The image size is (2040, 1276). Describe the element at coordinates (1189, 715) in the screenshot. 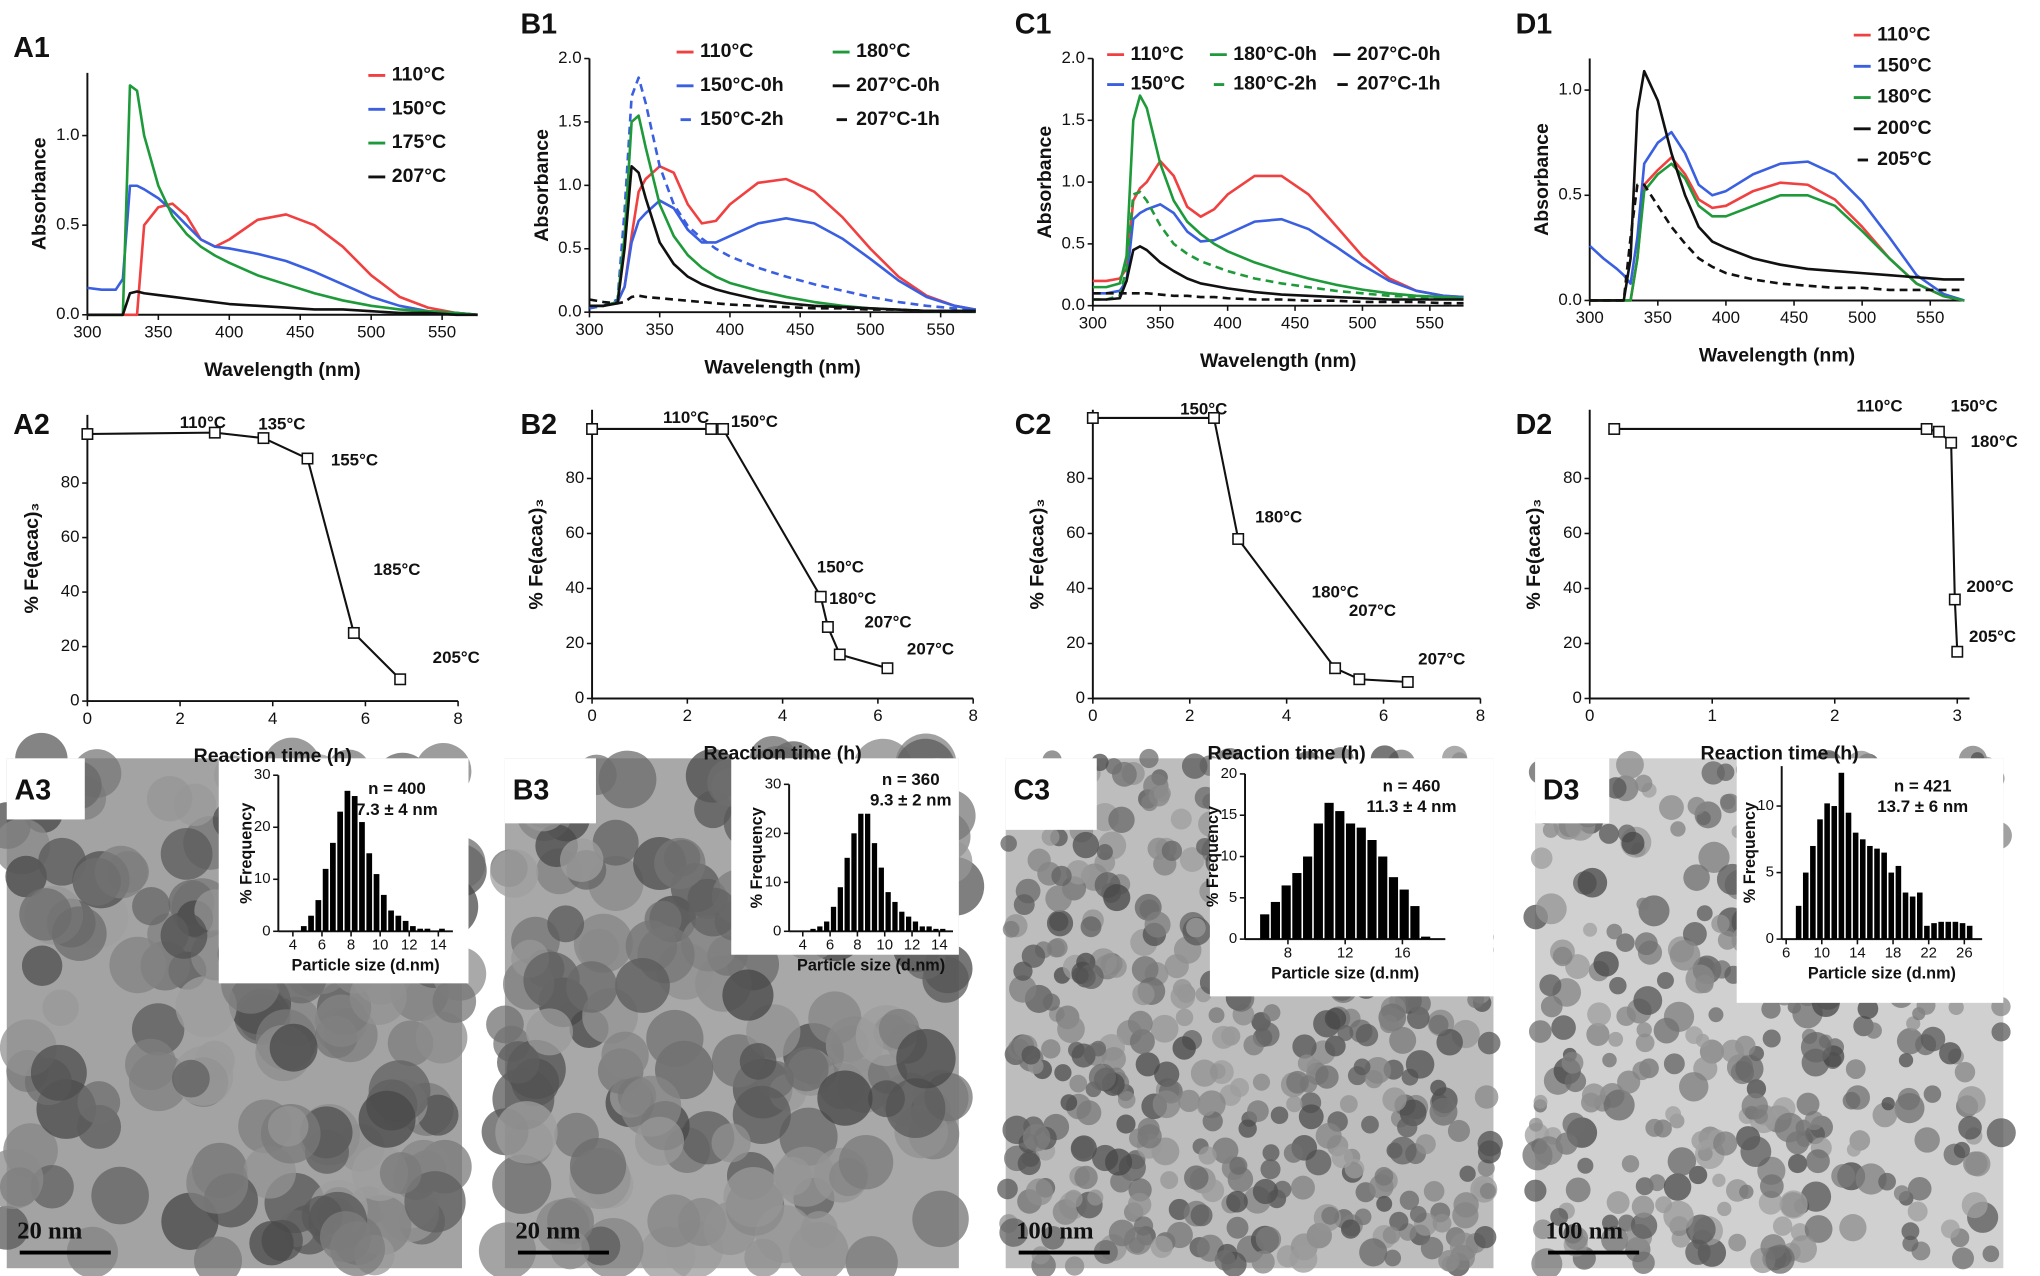

I see `x-tick-label: 2` at that location.